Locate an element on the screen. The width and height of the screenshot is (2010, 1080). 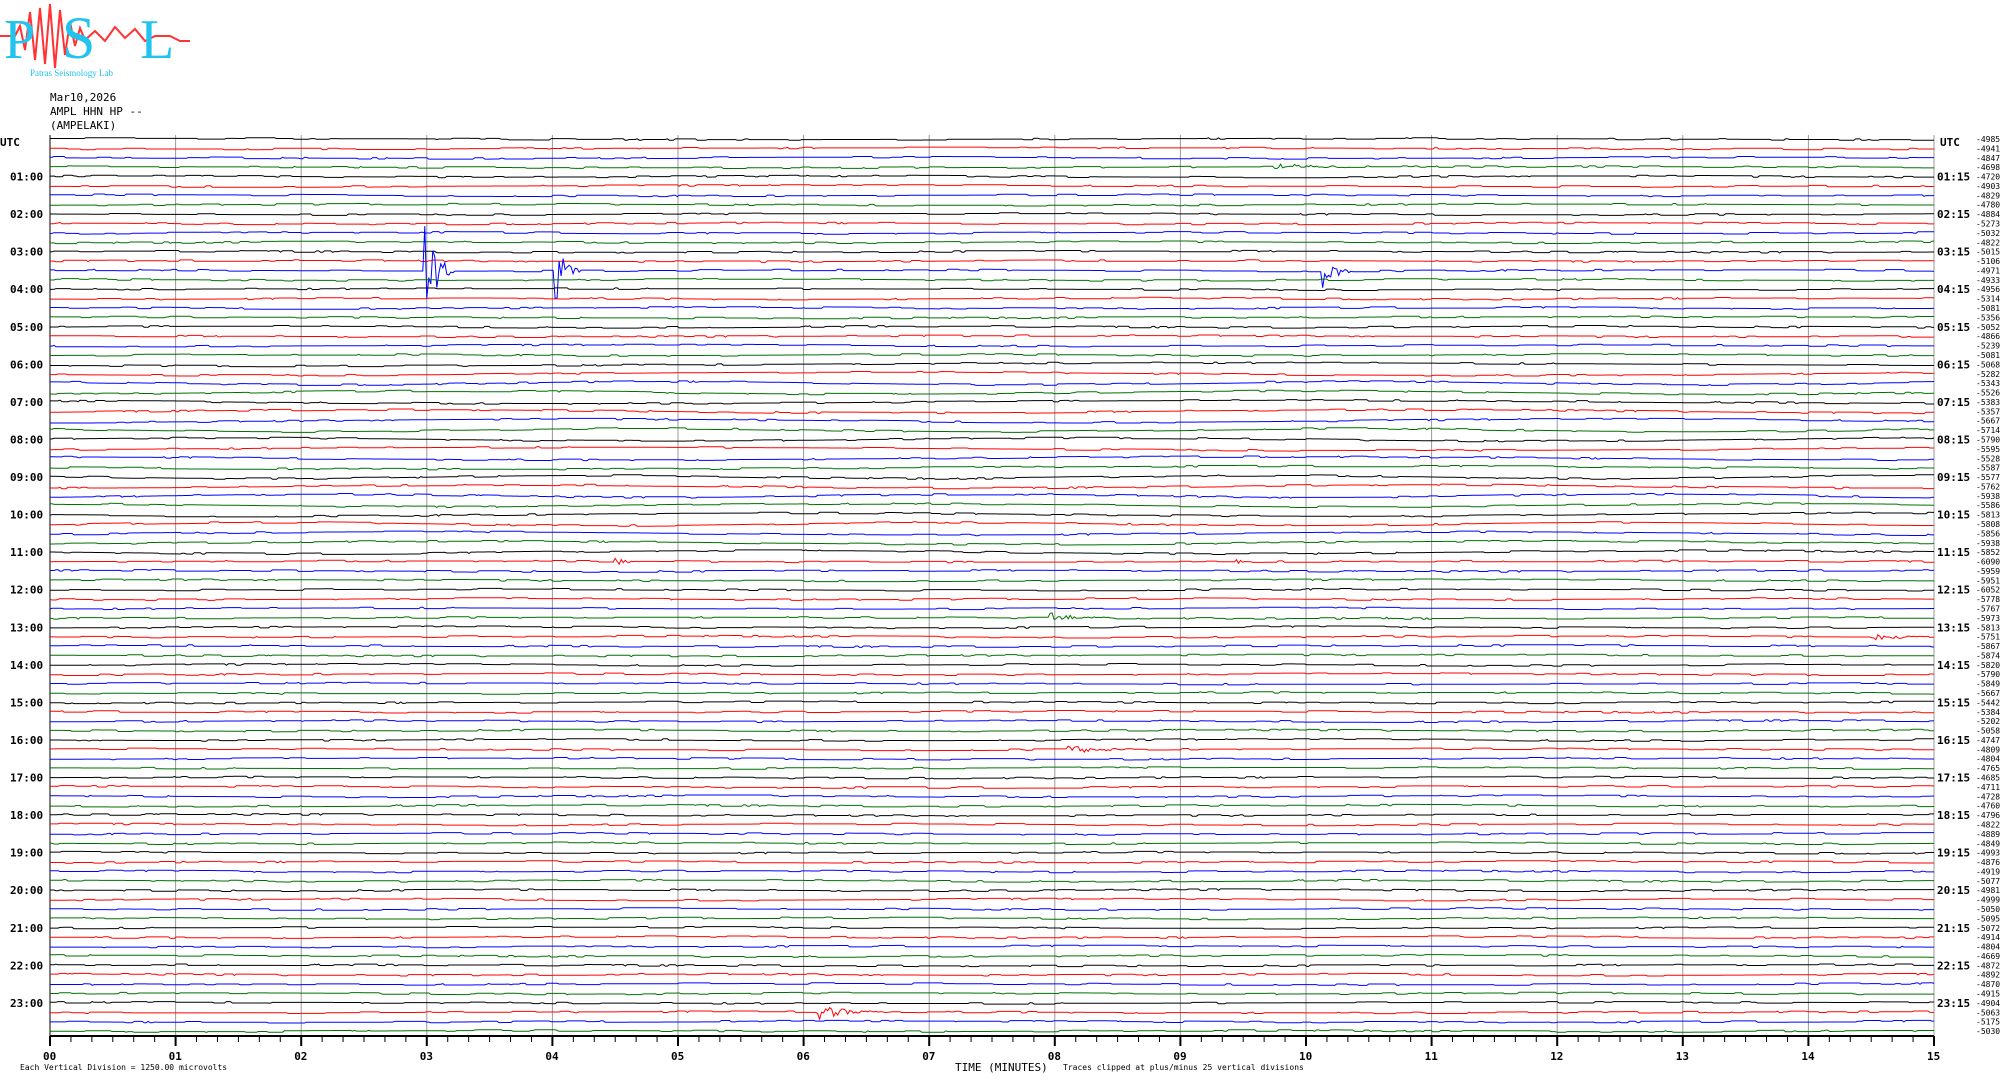
trace-offset-label: -5442 is located at coordinates (1988, 702).